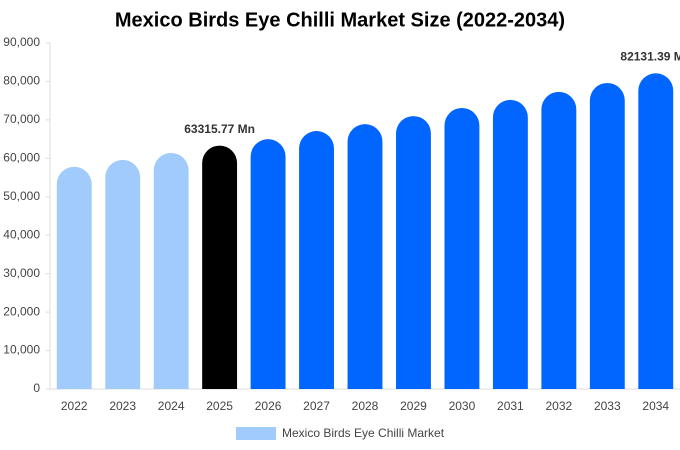 The image size is (680, 450). I want to click on x-tick-label: 2027, so click(316, 406).